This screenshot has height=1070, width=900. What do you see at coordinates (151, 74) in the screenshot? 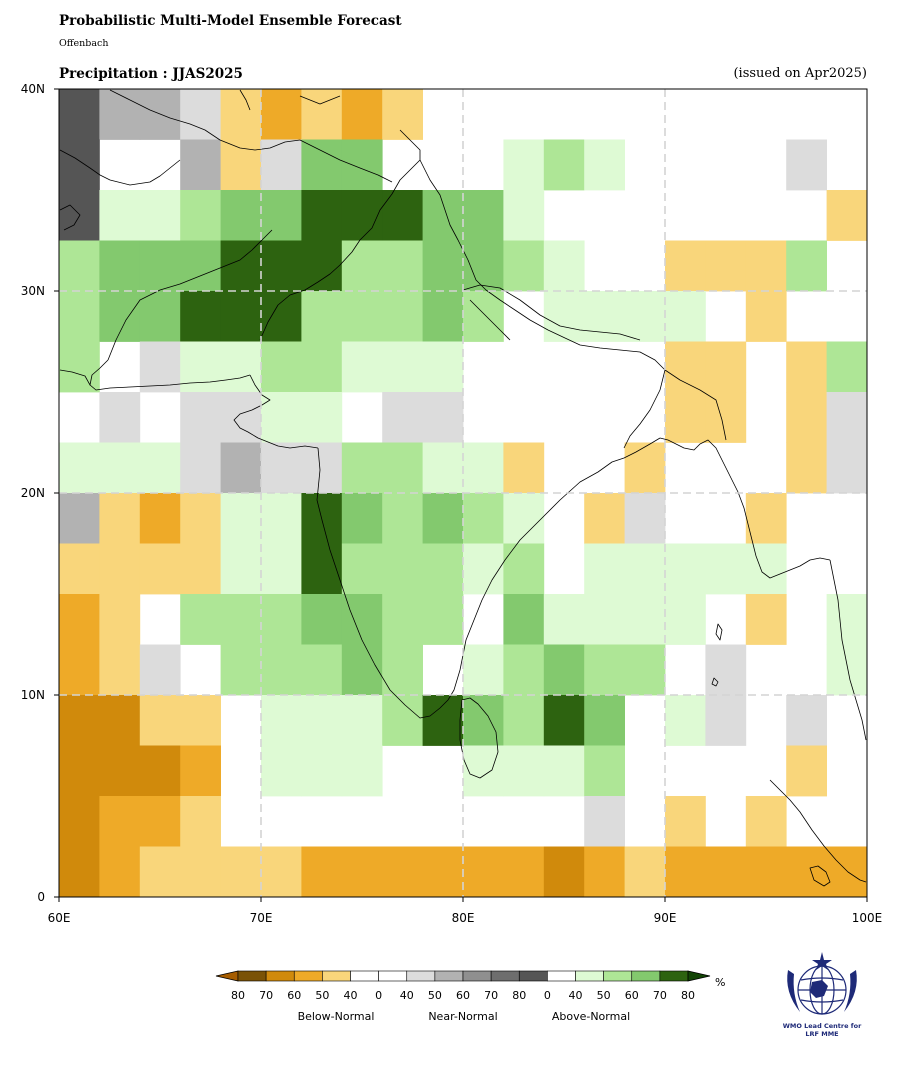
I see `variable-label: Precipitation : JJAS2025` at bounding box center [151, 74].